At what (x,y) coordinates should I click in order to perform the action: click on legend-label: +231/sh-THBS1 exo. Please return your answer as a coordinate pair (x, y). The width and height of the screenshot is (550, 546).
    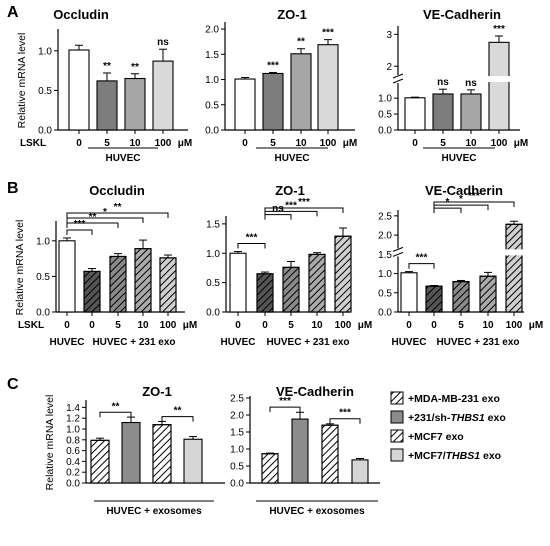
    Looking at the image, I should click on (457, 418).